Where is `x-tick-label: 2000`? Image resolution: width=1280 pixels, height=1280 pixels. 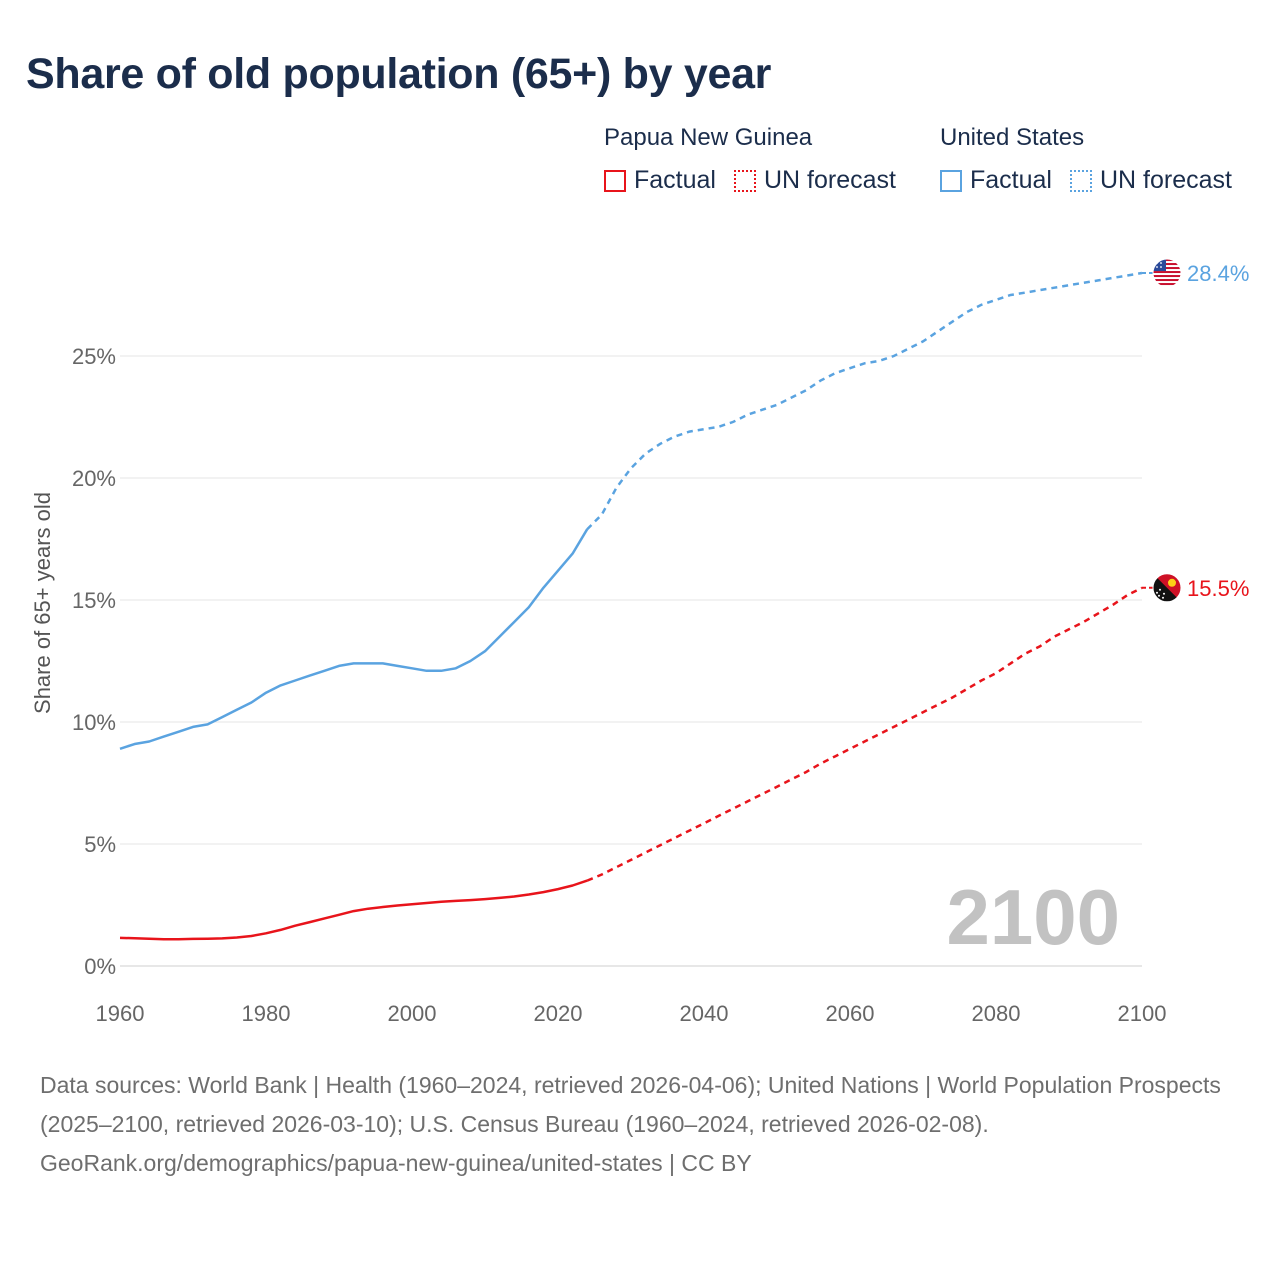
x-tick-label: 2000 is located at coordinates (412, 1013).